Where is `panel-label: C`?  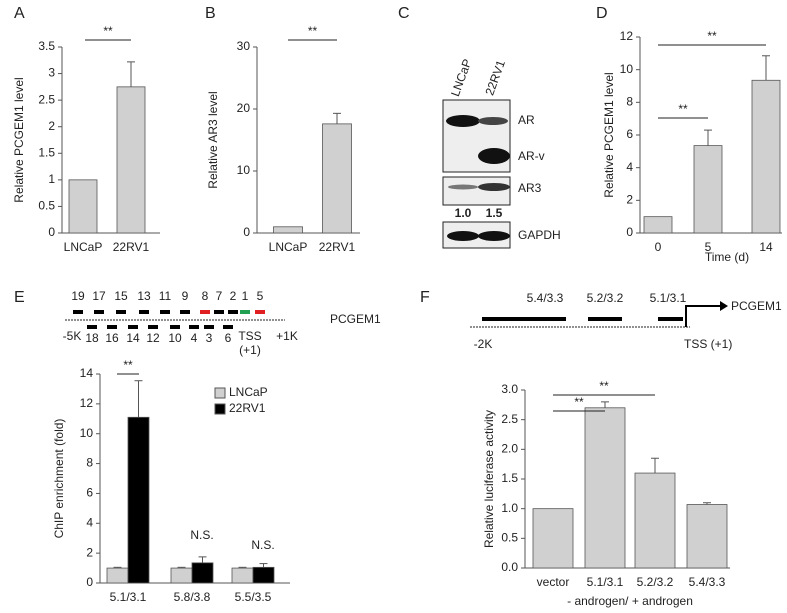
panel-label: C is located at coordinates (404, 13).